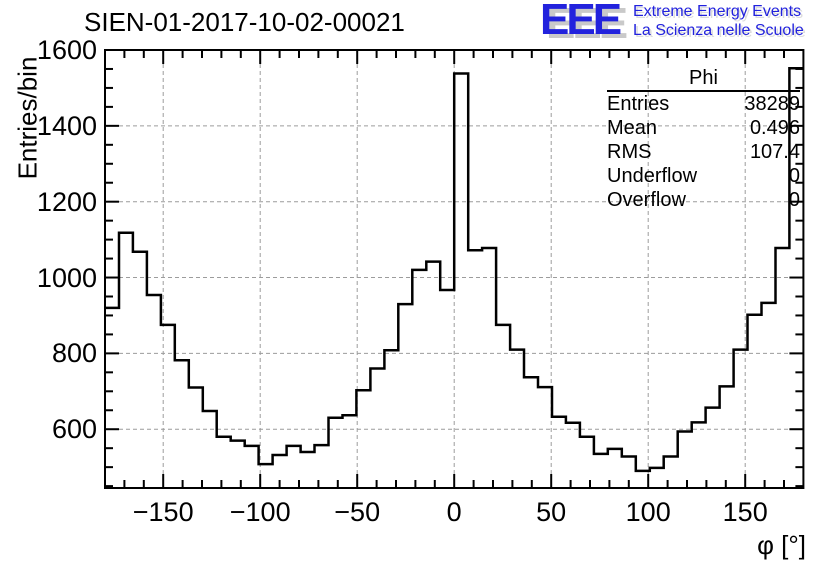 The height and width of the screenshot is (572, 836). Describe the element at coordinates (745, 512) in the screenshot. I see `x-tick-label: 150` at that location.